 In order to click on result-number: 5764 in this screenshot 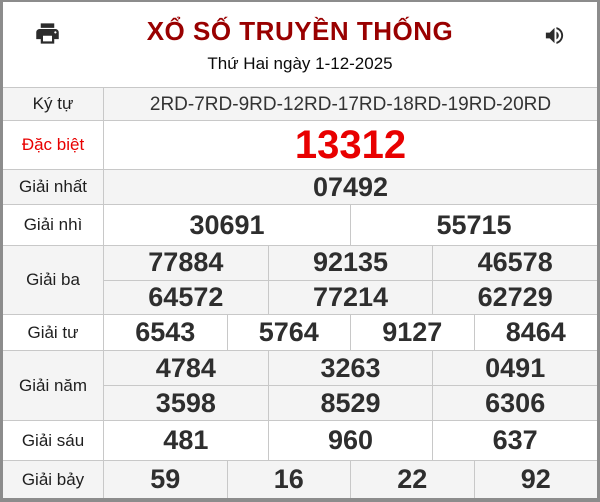, I will do `click(288, 332)`.